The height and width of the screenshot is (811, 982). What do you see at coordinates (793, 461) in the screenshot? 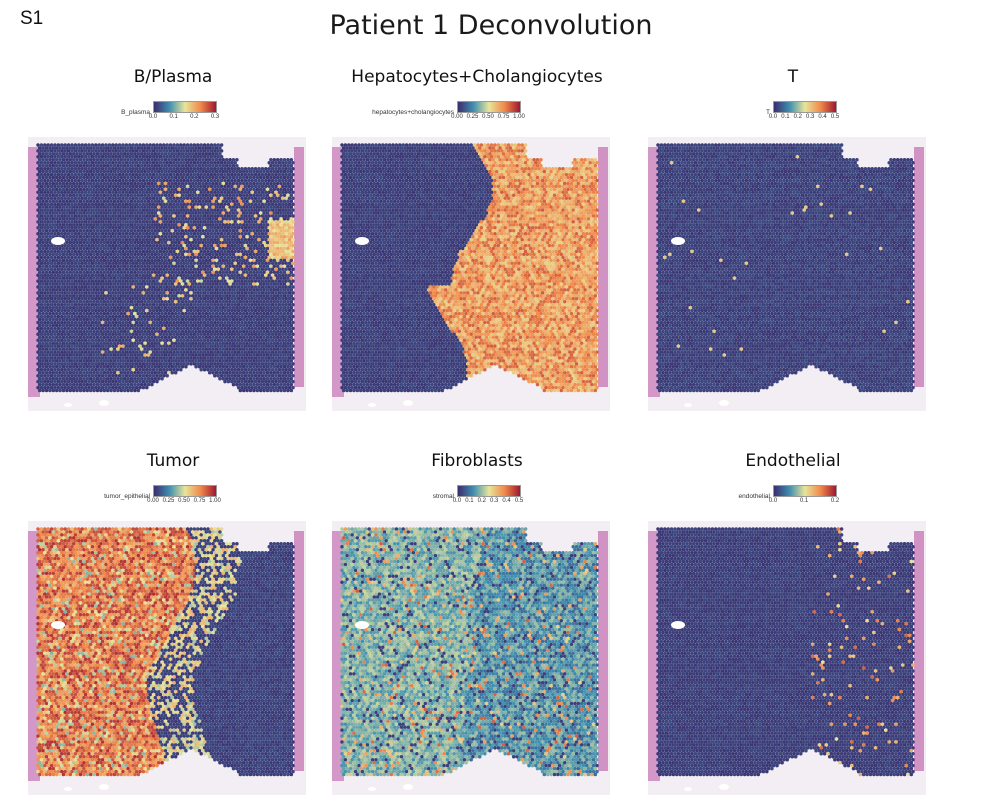
I see `panel-title: Endothelial` at bounding box center [793, 461].